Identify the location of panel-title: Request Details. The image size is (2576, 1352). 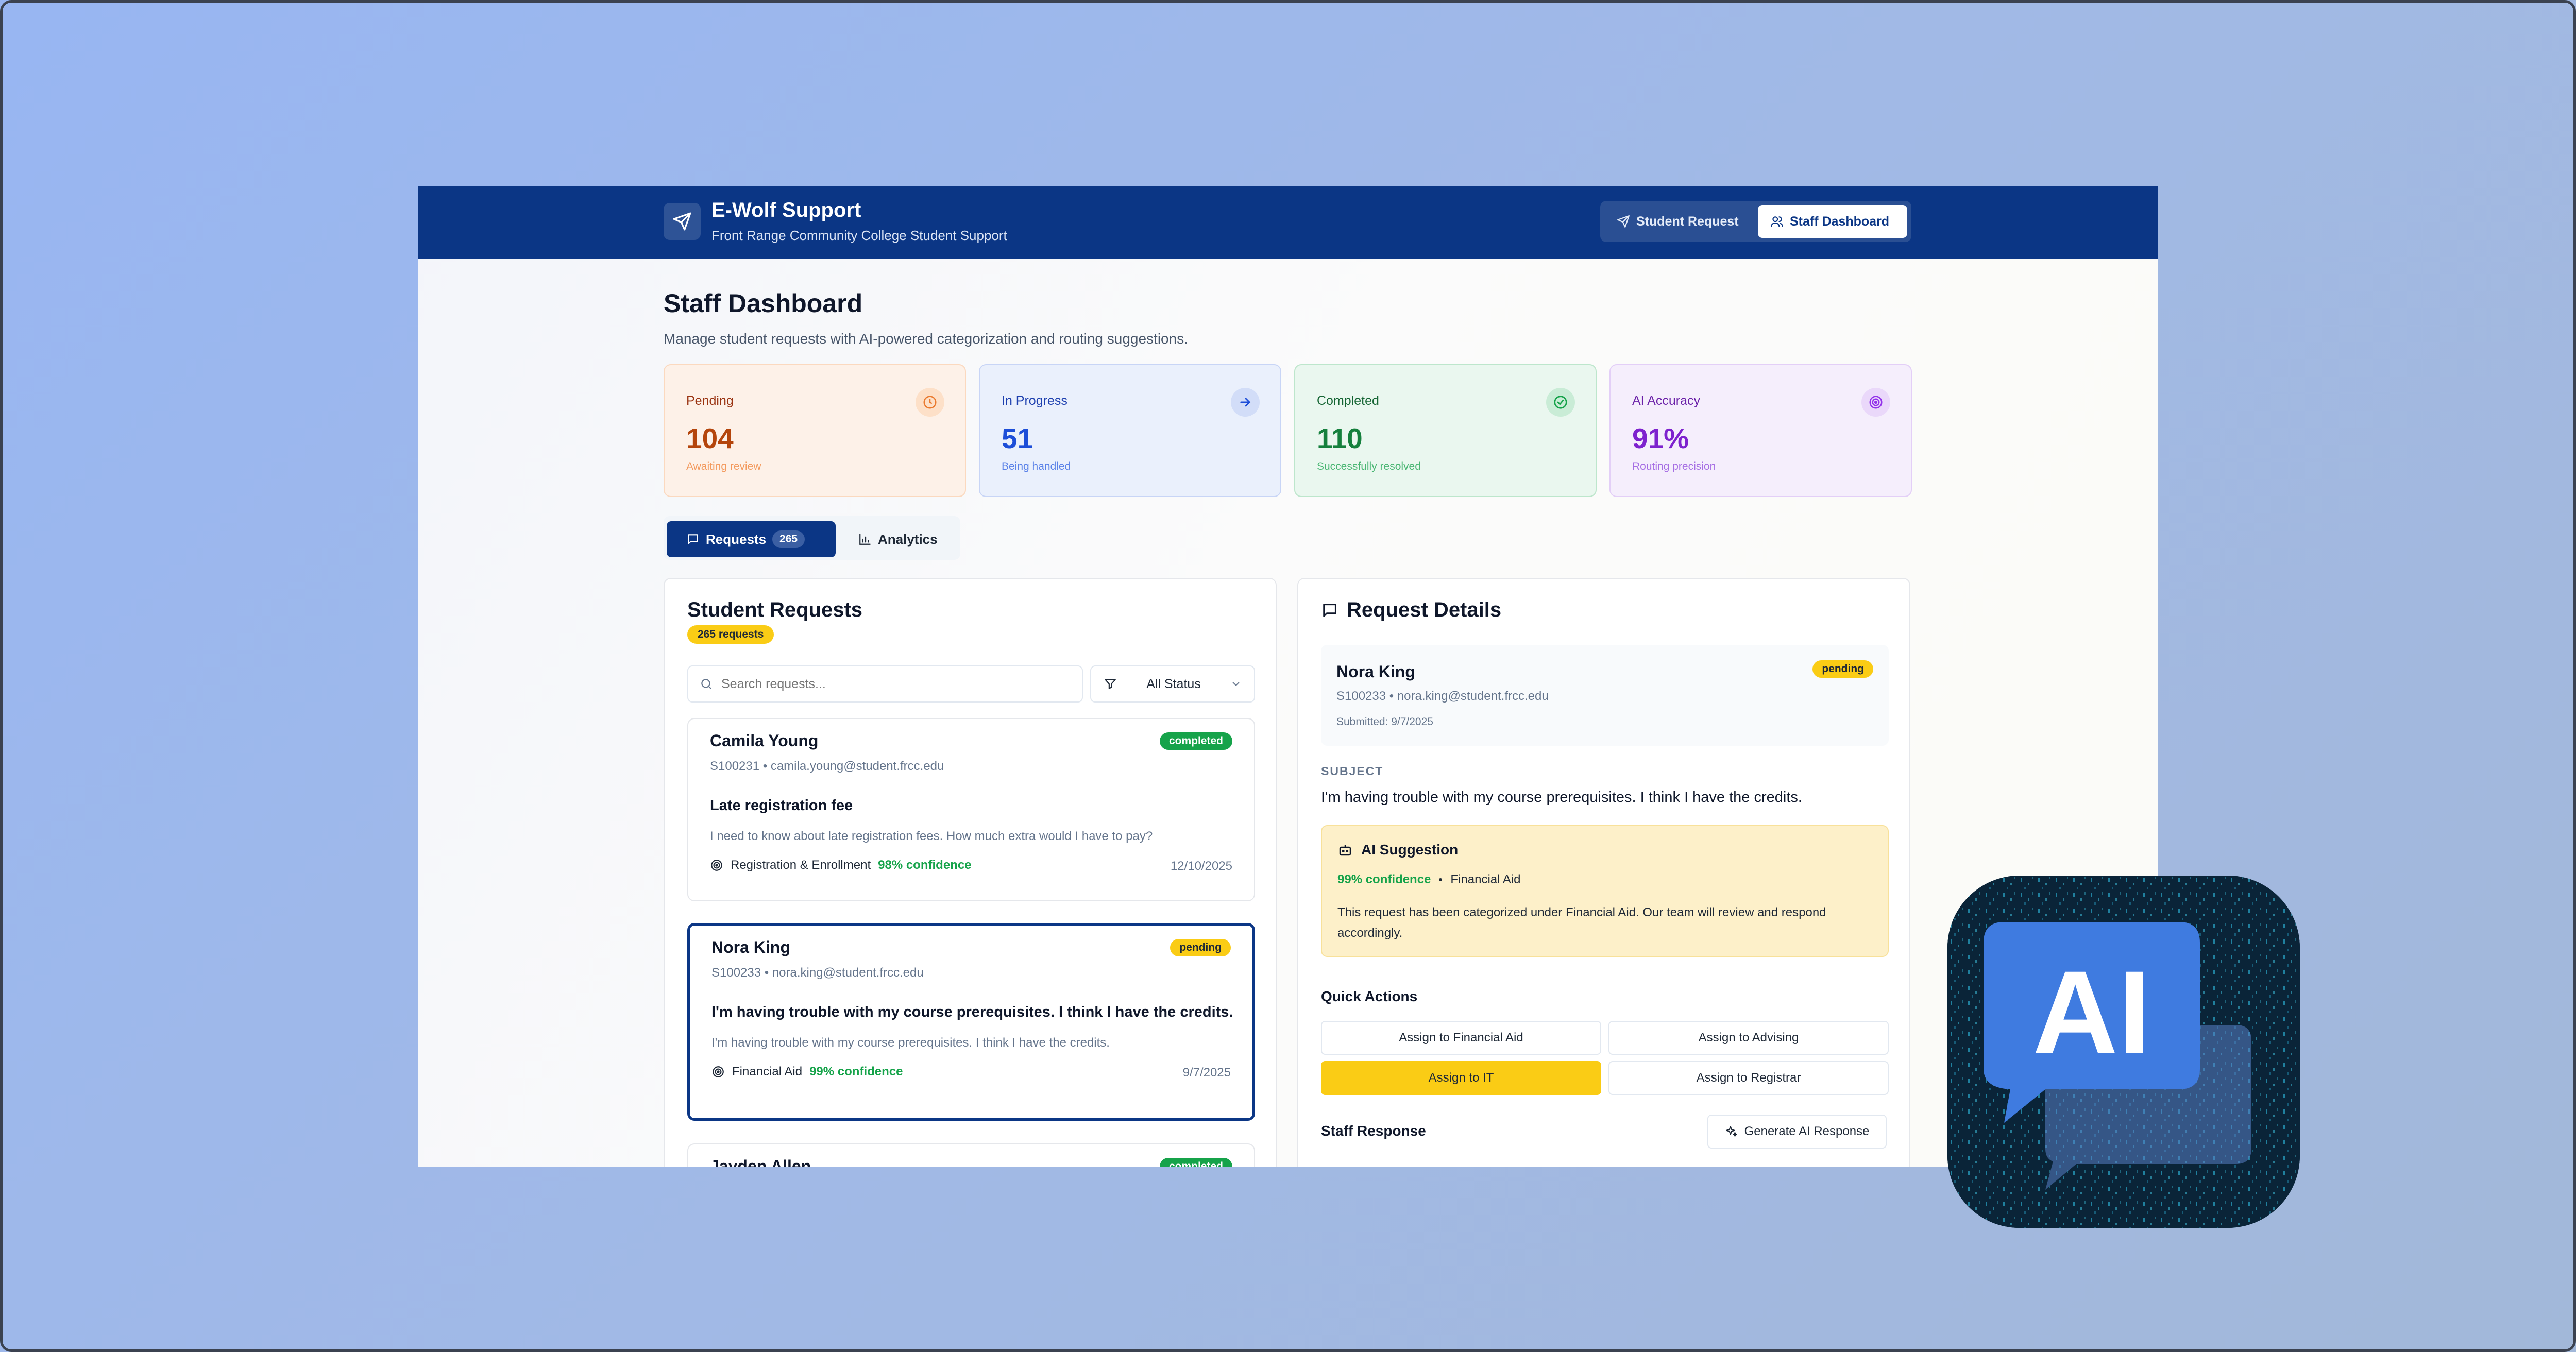
(1424, 609).